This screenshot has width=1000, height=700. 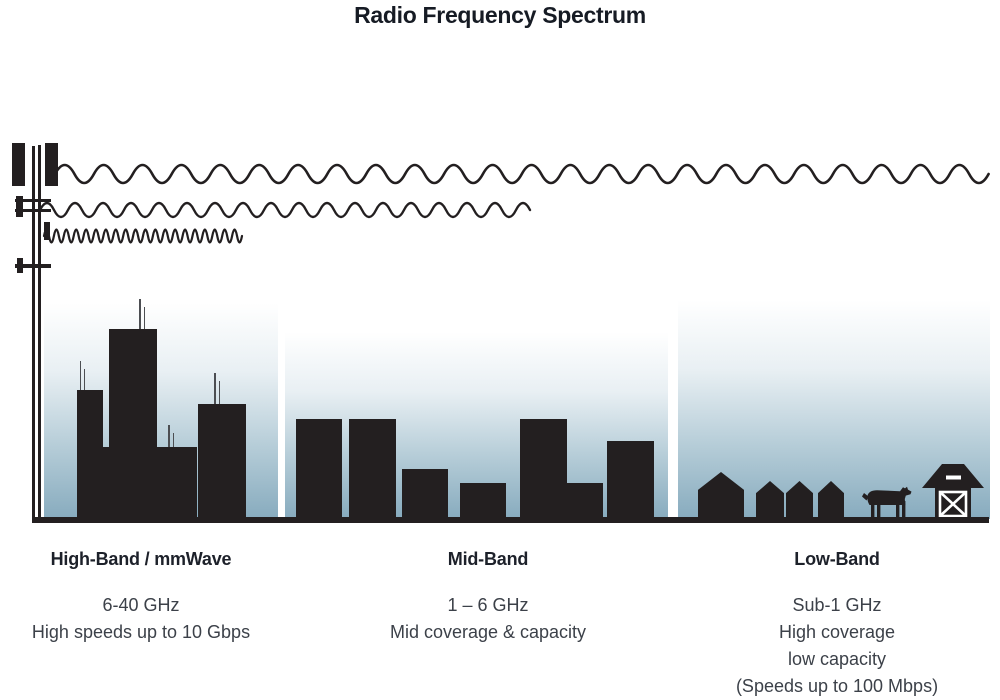 I want to click on tower-pole-left, so click(x=33, y=332).